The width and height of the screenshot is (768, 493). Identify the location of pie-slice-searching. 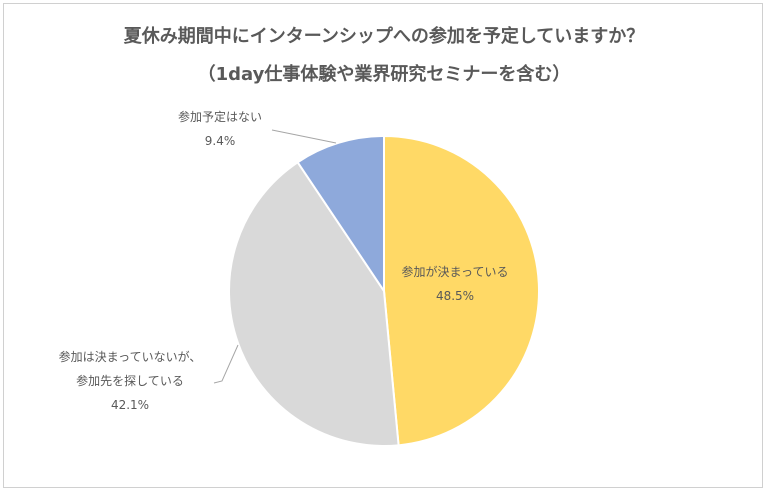
(314, 303).